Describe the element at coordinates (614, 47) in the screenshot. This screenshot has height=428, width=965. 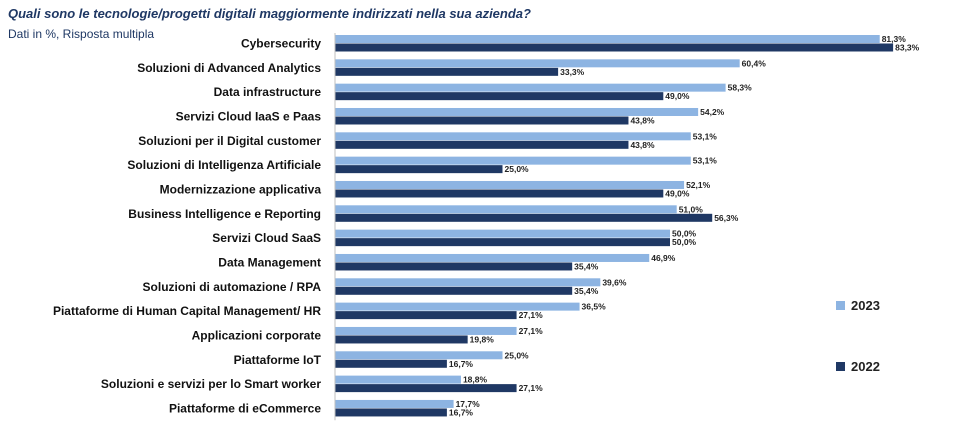
I see `bar-2022-cybersecurity` at that location.